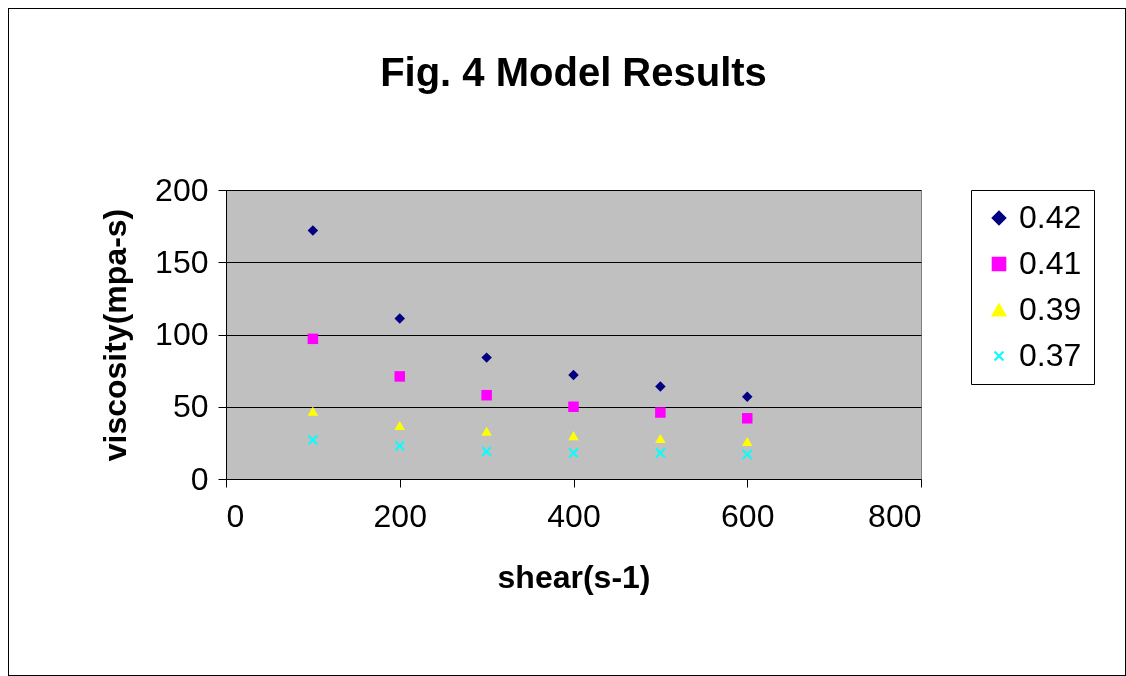 This screenshot has height=676, width=1126. What do you see at coordinates (182, 261) in the screenshot?
I see `y-tick-label: 150` at bounding box center [182, 261].